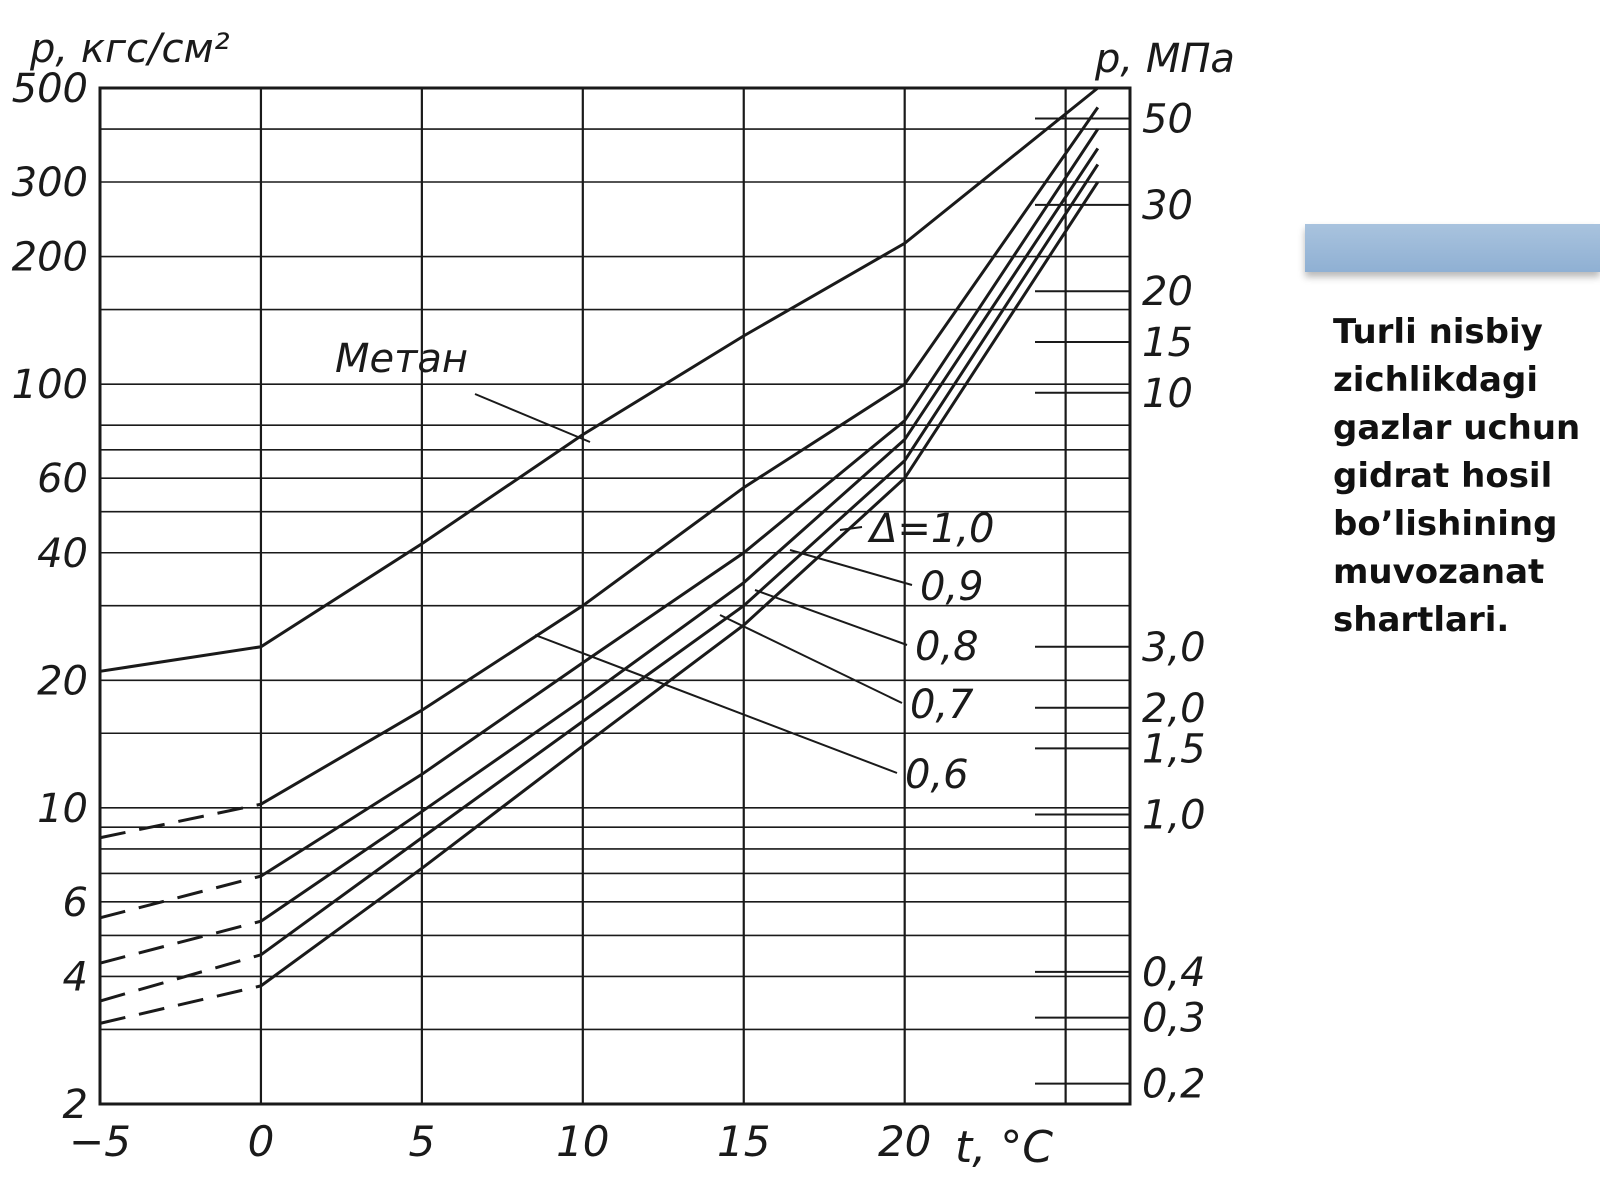  What do you see at coordinates (1167, 394) in the screenshot?
I see `y2-tick-label: 10` at bounding box center [1167, 394].